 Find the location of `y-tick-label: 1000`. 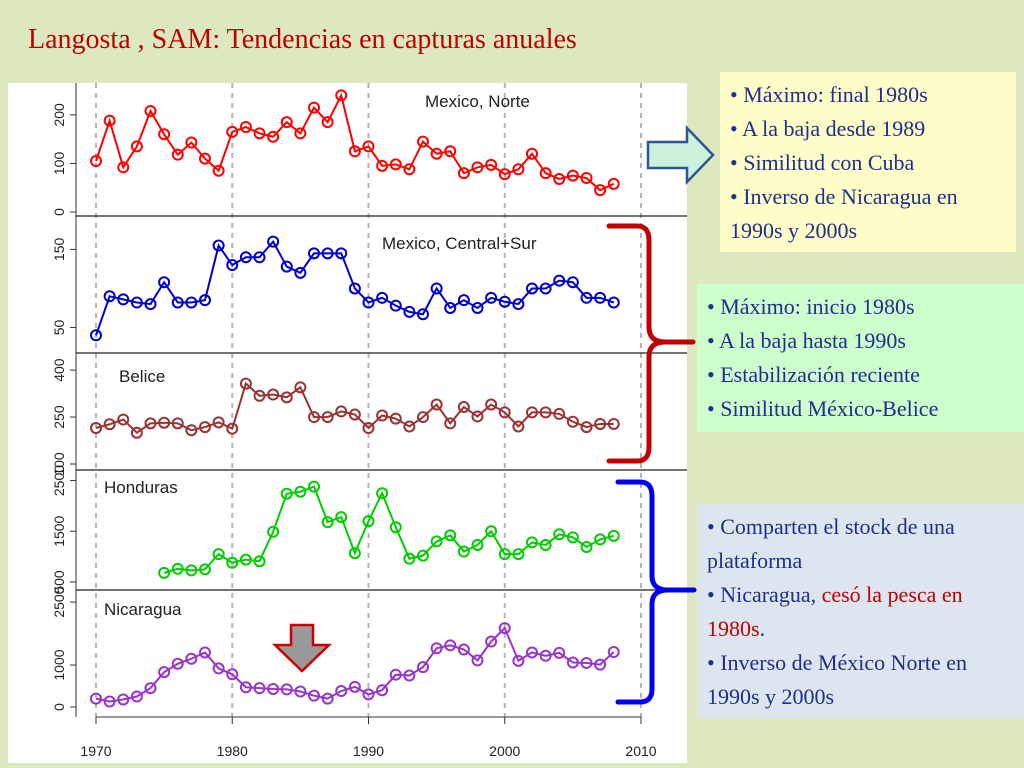

y-tick-label: 1000 is located at coordinates (59, 664).